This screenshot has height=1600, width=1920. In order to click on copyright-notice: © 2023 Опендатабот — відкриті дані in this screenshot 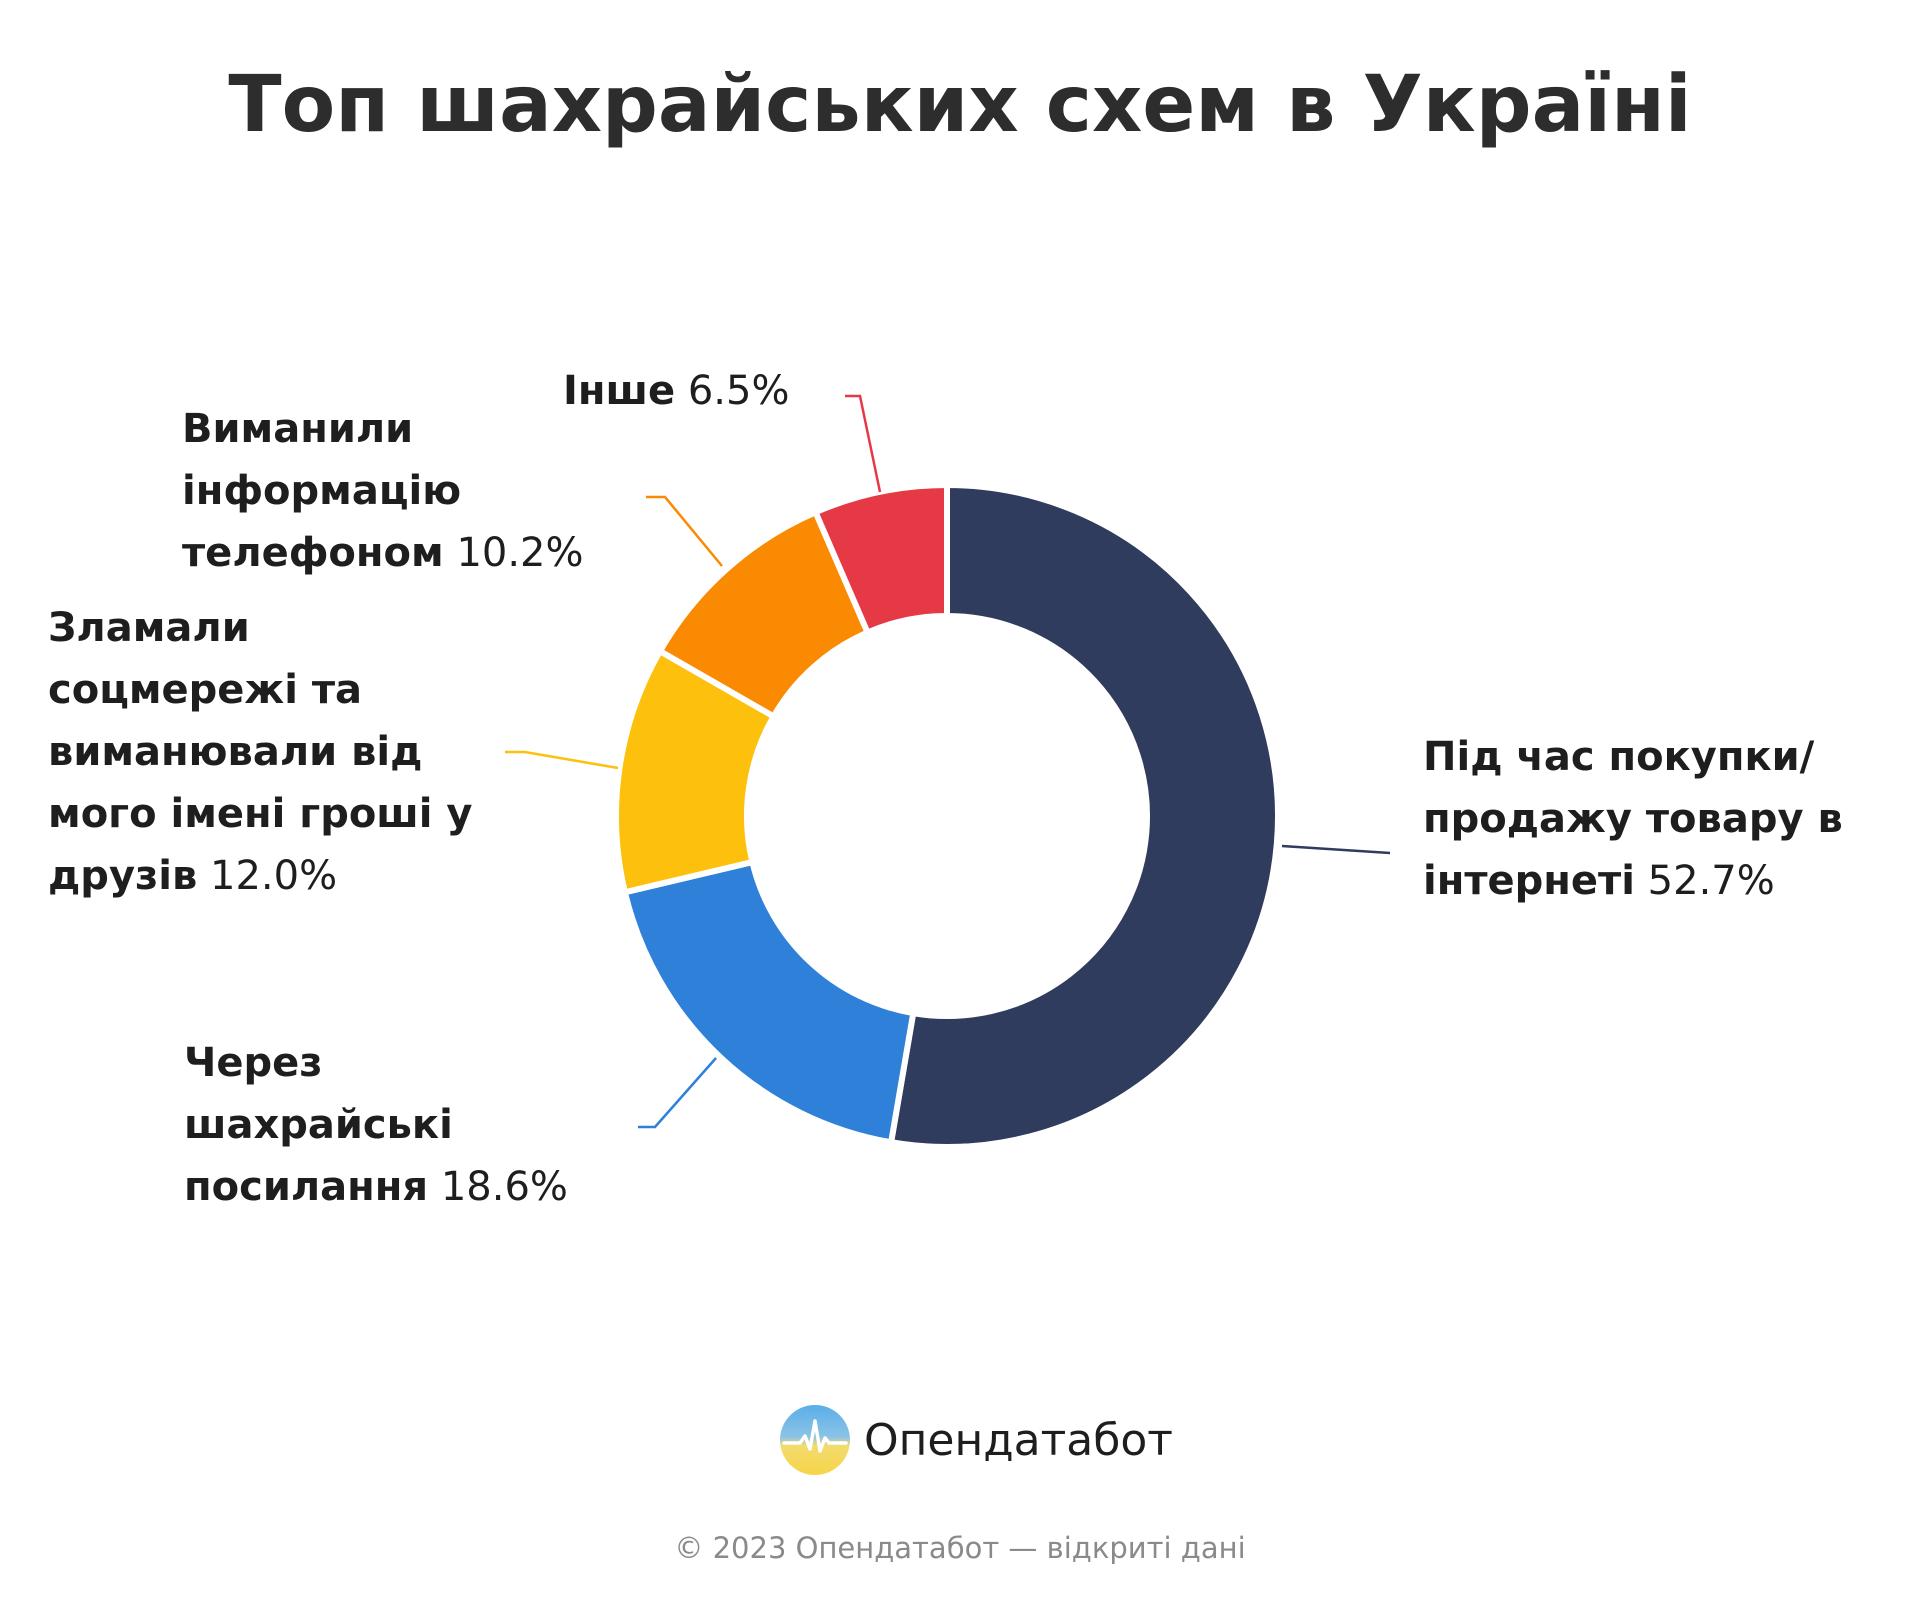, I will do `click(960, 1548)`.